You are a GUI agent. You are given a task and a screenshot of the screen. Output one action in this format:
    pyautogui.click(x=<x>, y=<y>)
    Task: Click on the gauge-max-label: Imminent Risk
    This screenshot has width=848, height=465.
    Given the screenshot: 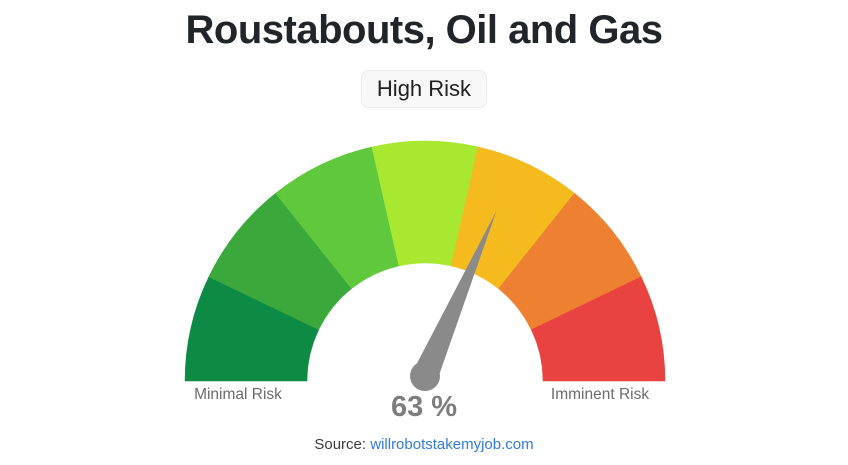 What is the action you would take?
    pyautogui.click(x=600, y=394)
    